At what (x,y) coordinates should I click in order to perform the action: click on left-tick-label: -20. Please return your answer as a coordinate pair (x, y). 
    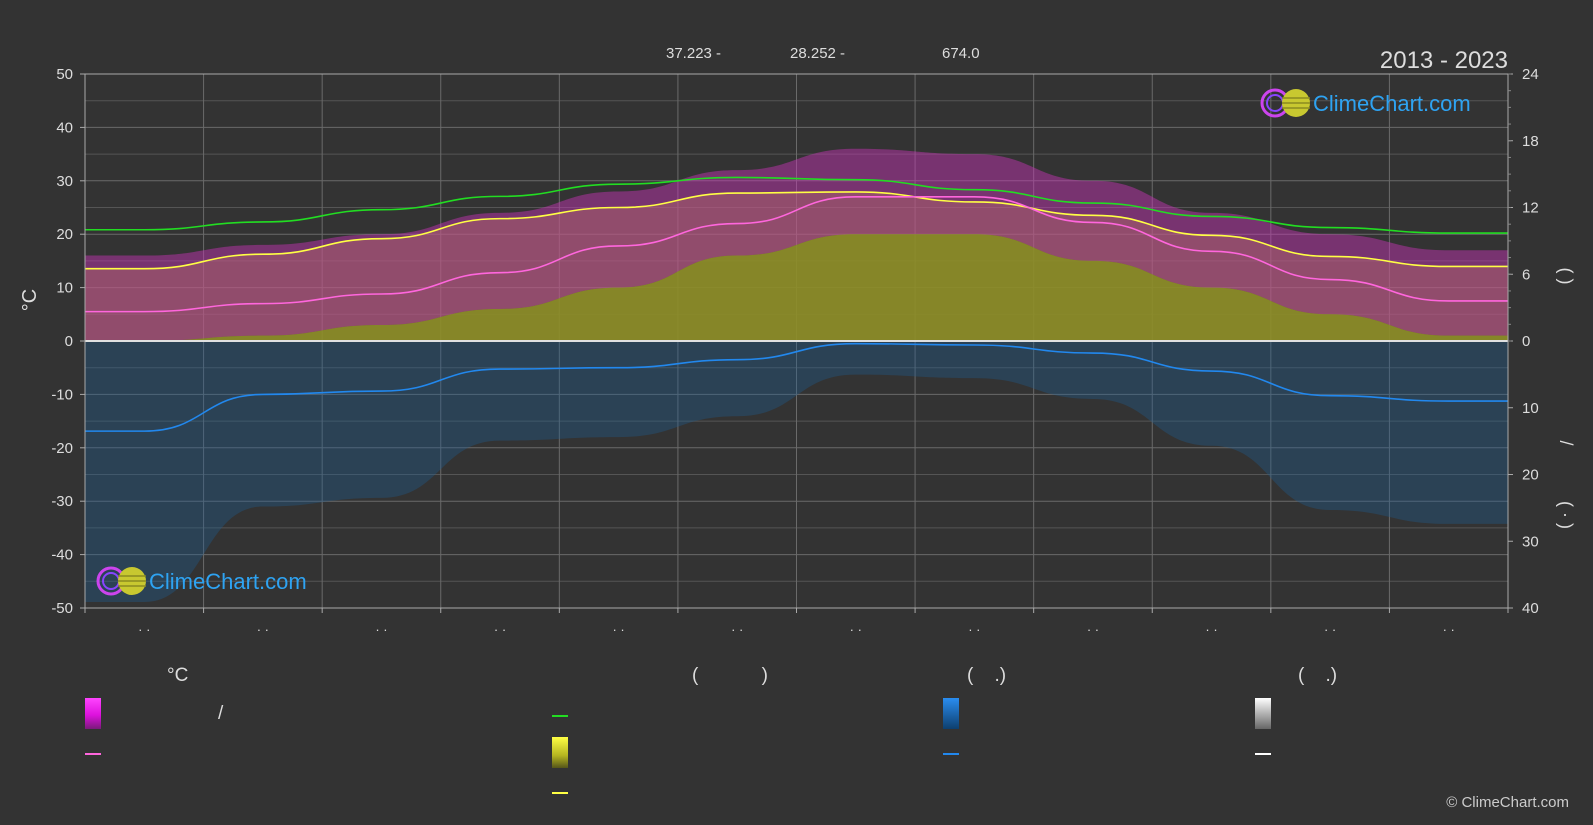
    Looking at the image, I should click on (62, 448).